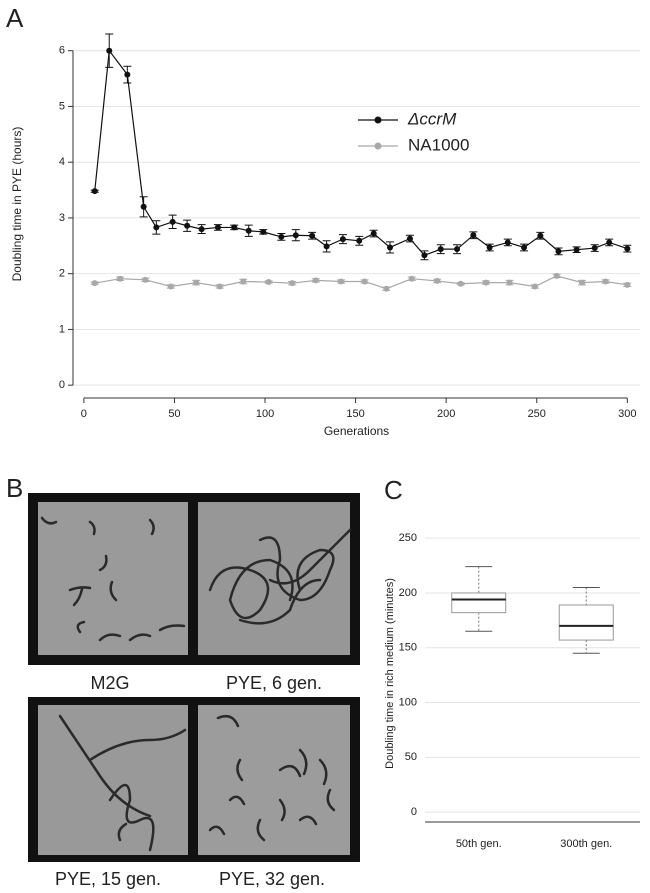 The height and width of the screenshot is (893, 650). I want to click on y-tick-label: 5, so click(62, 106).